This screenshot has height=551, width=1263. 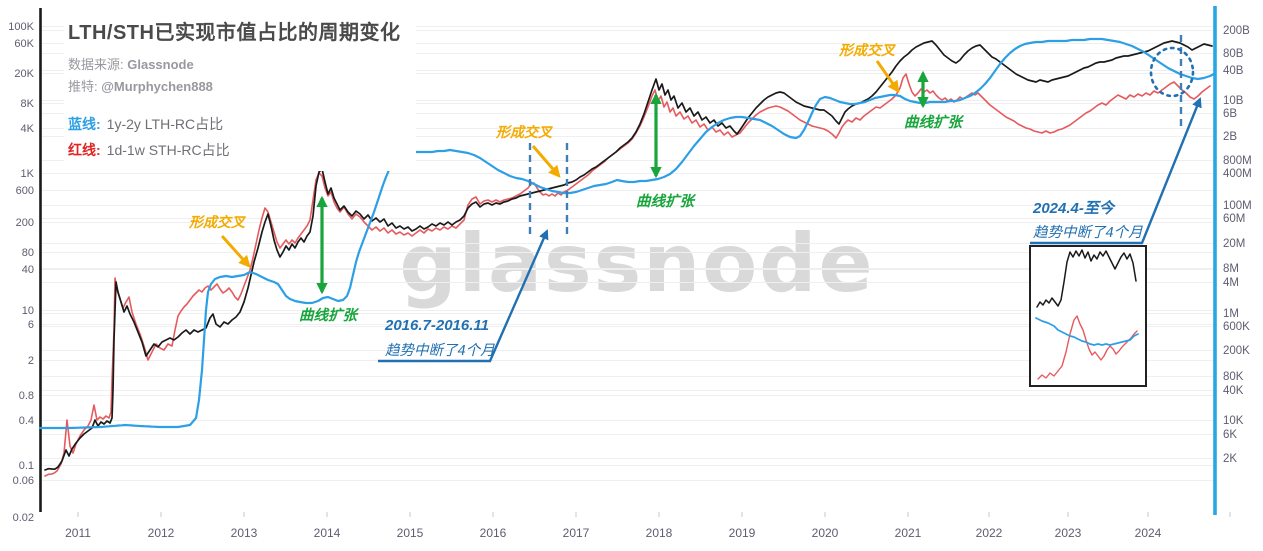 What do you see at coordinates (1148, 533) in the screenshot?
I see `x-axis-year-label: 2024` at bounding box center [1148, 533].